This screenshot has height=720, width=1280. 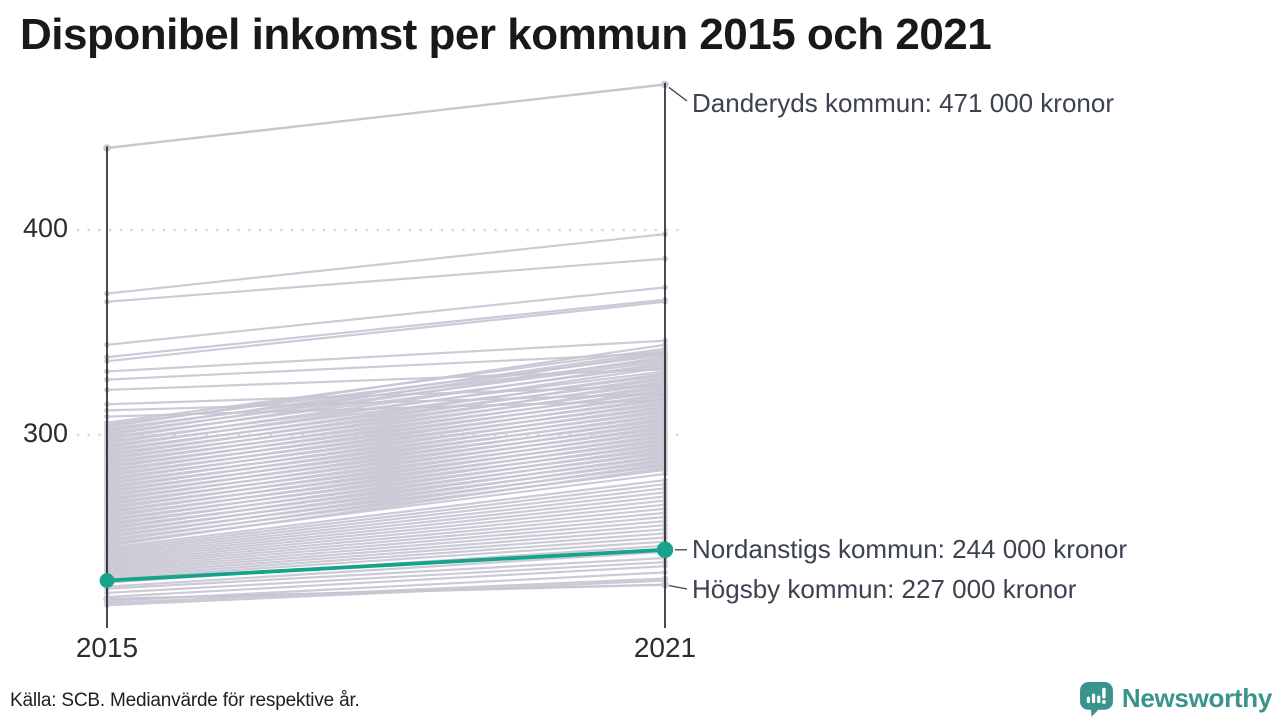 I want to click on x-axis-tick-2021: 2021, so click(x=665, y=647).